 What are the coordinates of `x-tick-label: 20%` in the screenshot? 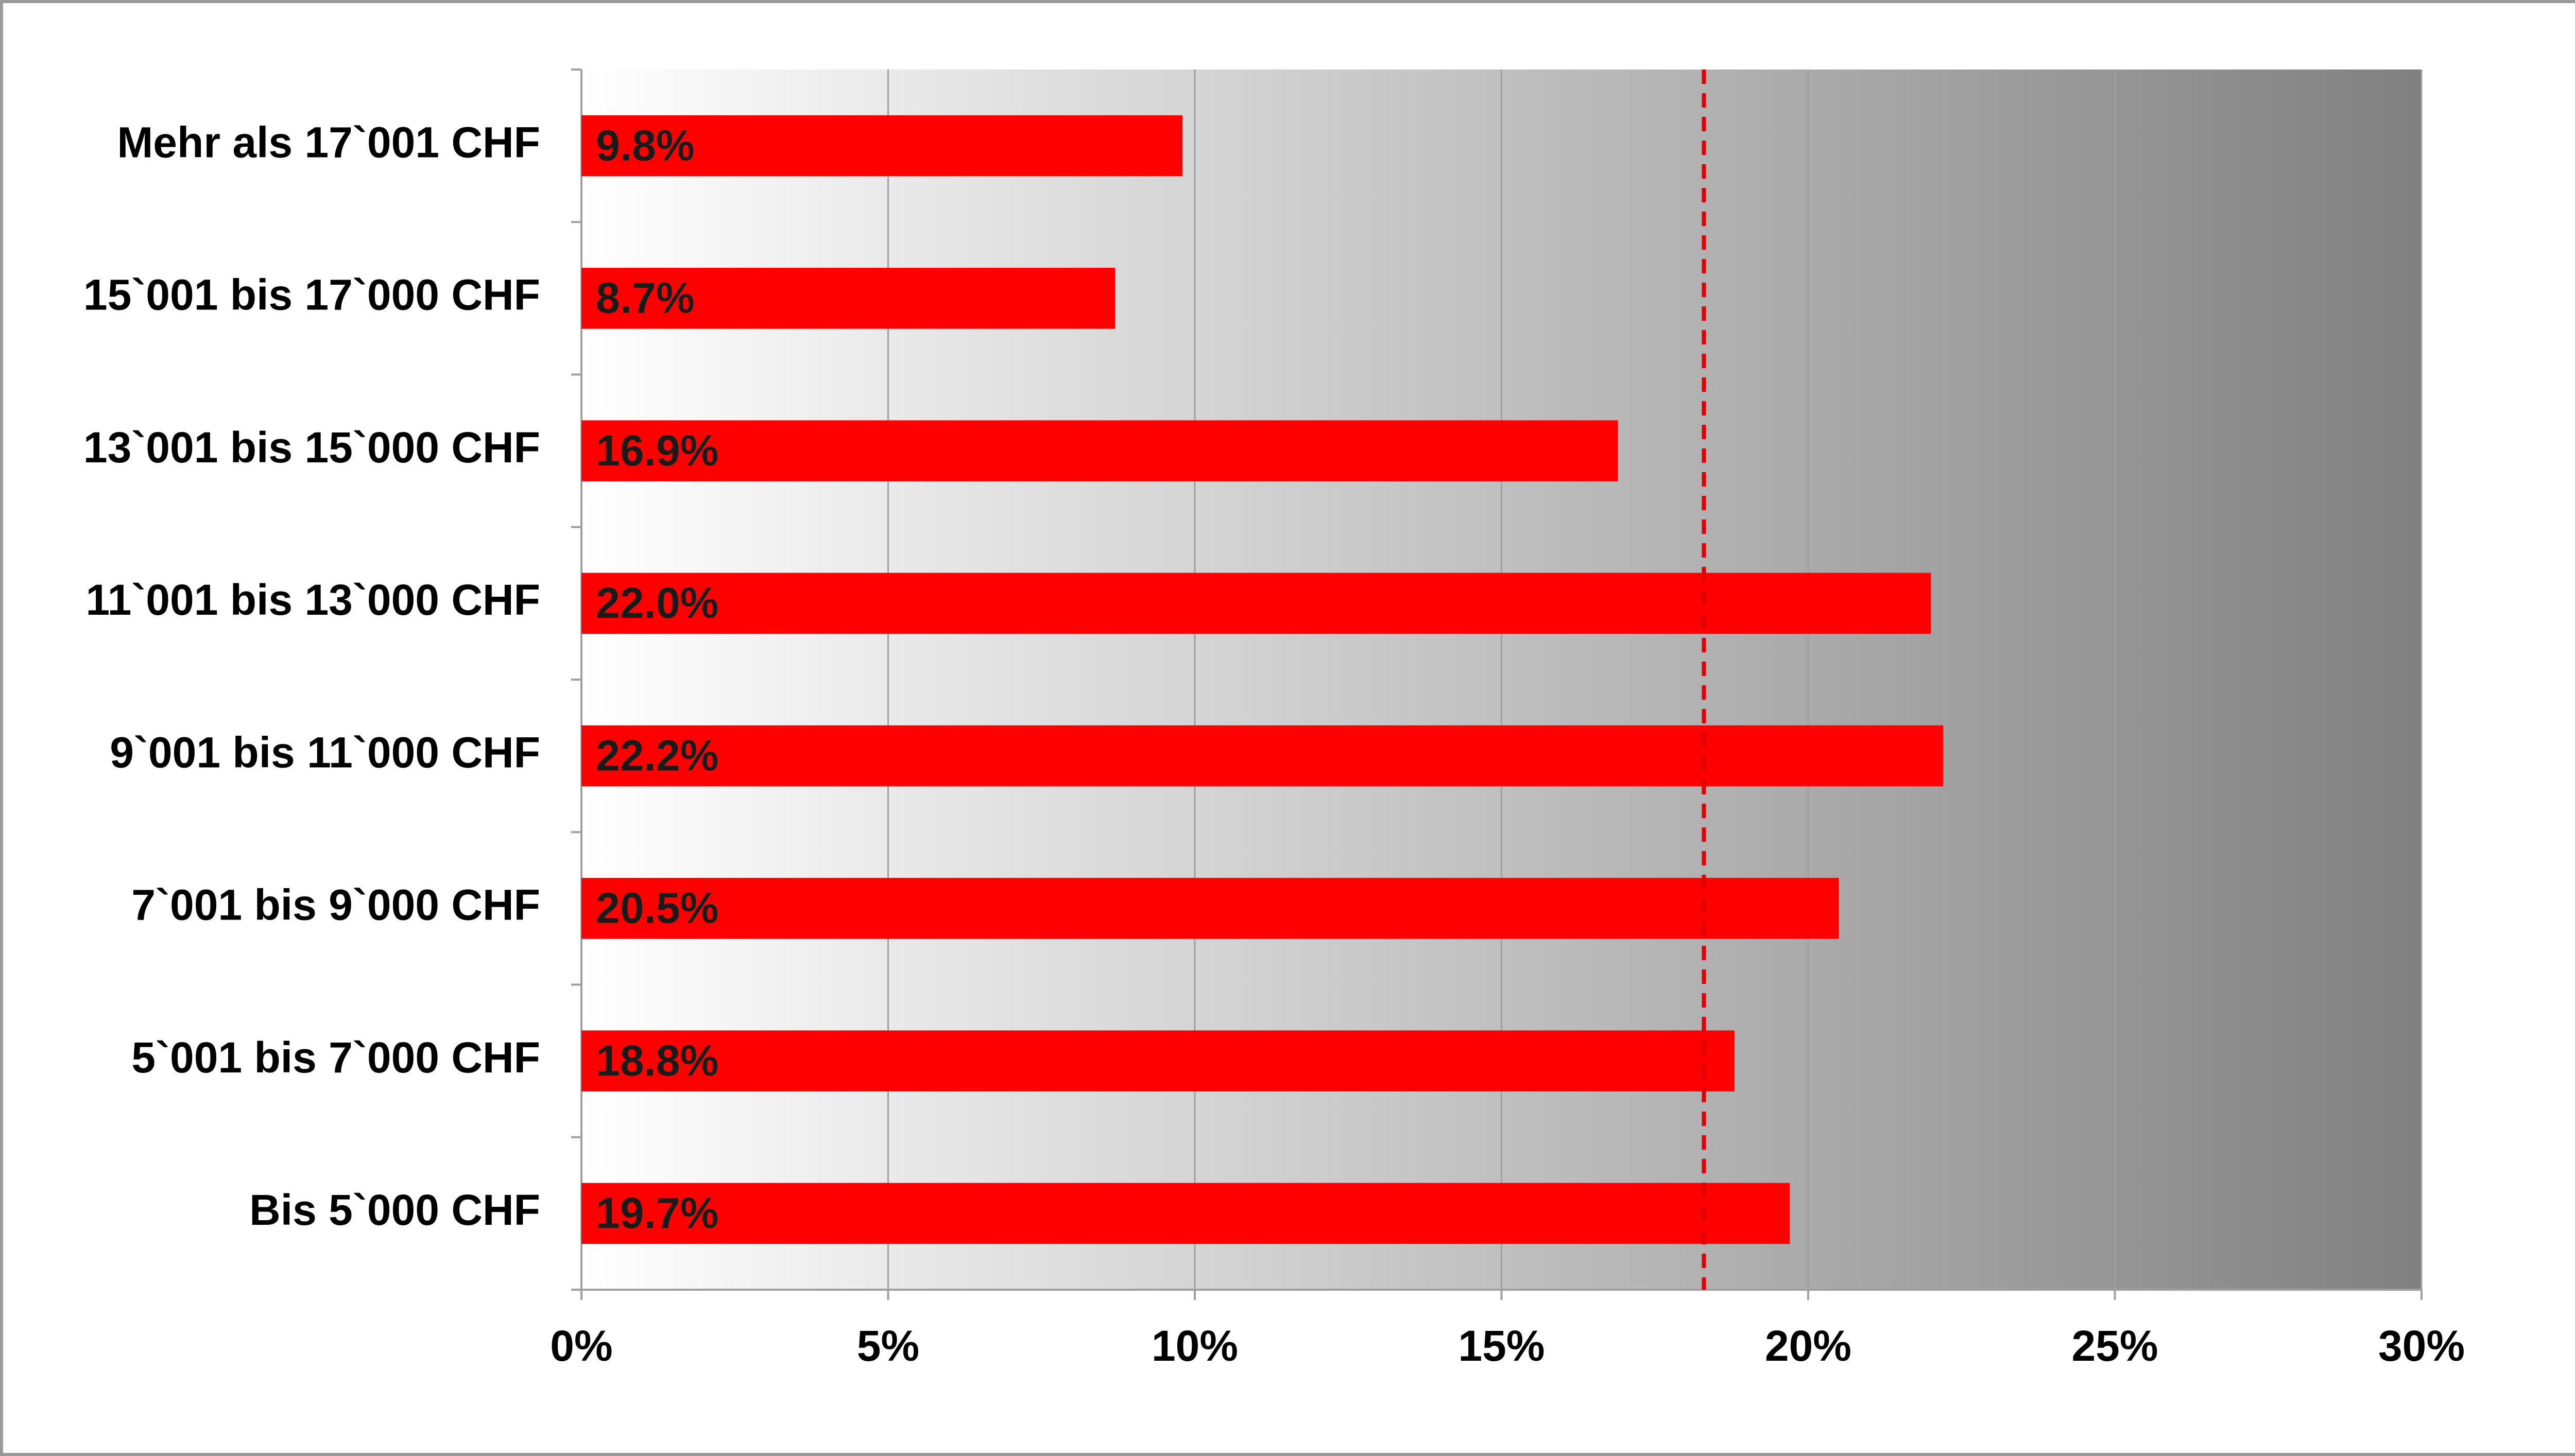 It's located at (1808, 1346).